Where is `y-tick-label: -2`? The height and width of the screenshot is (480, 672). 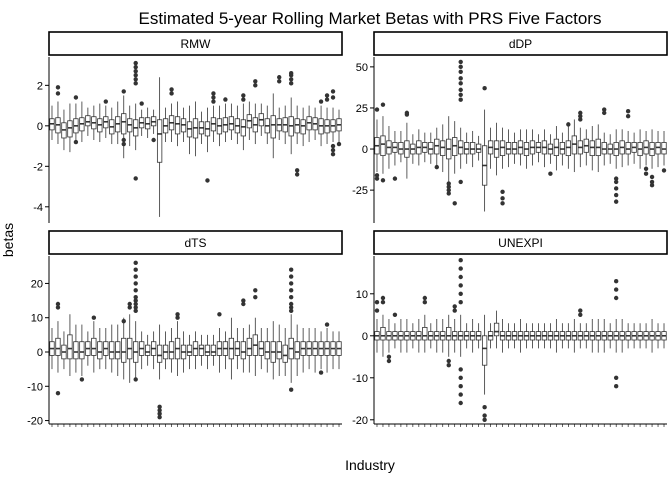 y-tick-label: -2 is located at coordinates (38, 167).